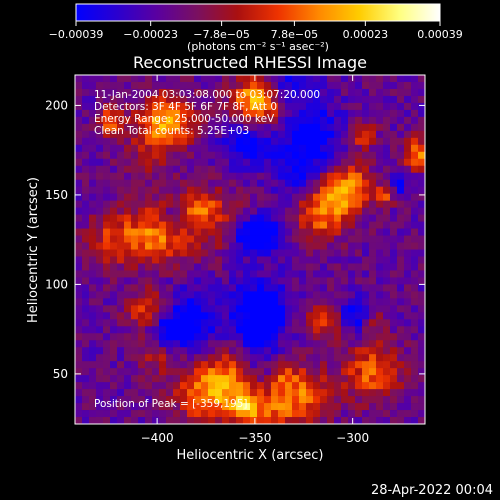  What do you see at coordinates (33, 250) in the screenshot?
I see `y-axis-title: Heliocentric Y (arcsec)` at bounding box center [33, 250].